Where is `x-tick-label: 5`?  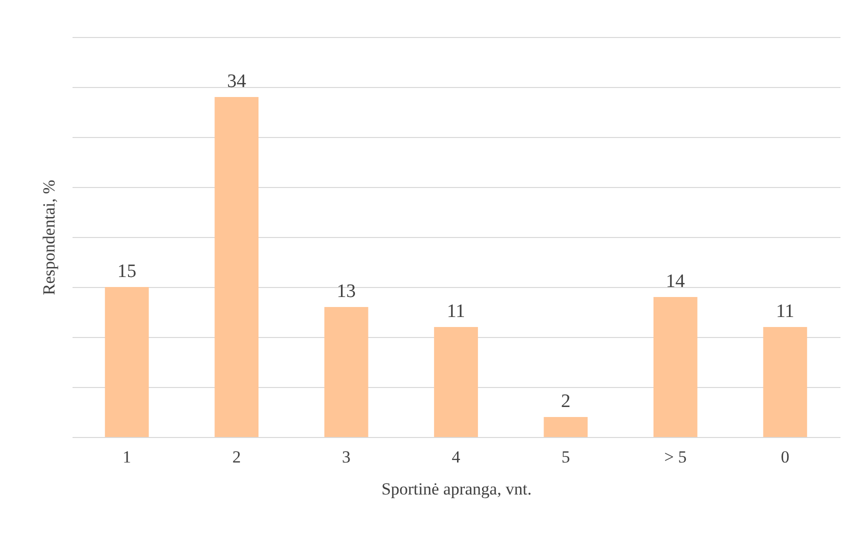 x-tick-label: 5 is located at coordinates (565, 457).